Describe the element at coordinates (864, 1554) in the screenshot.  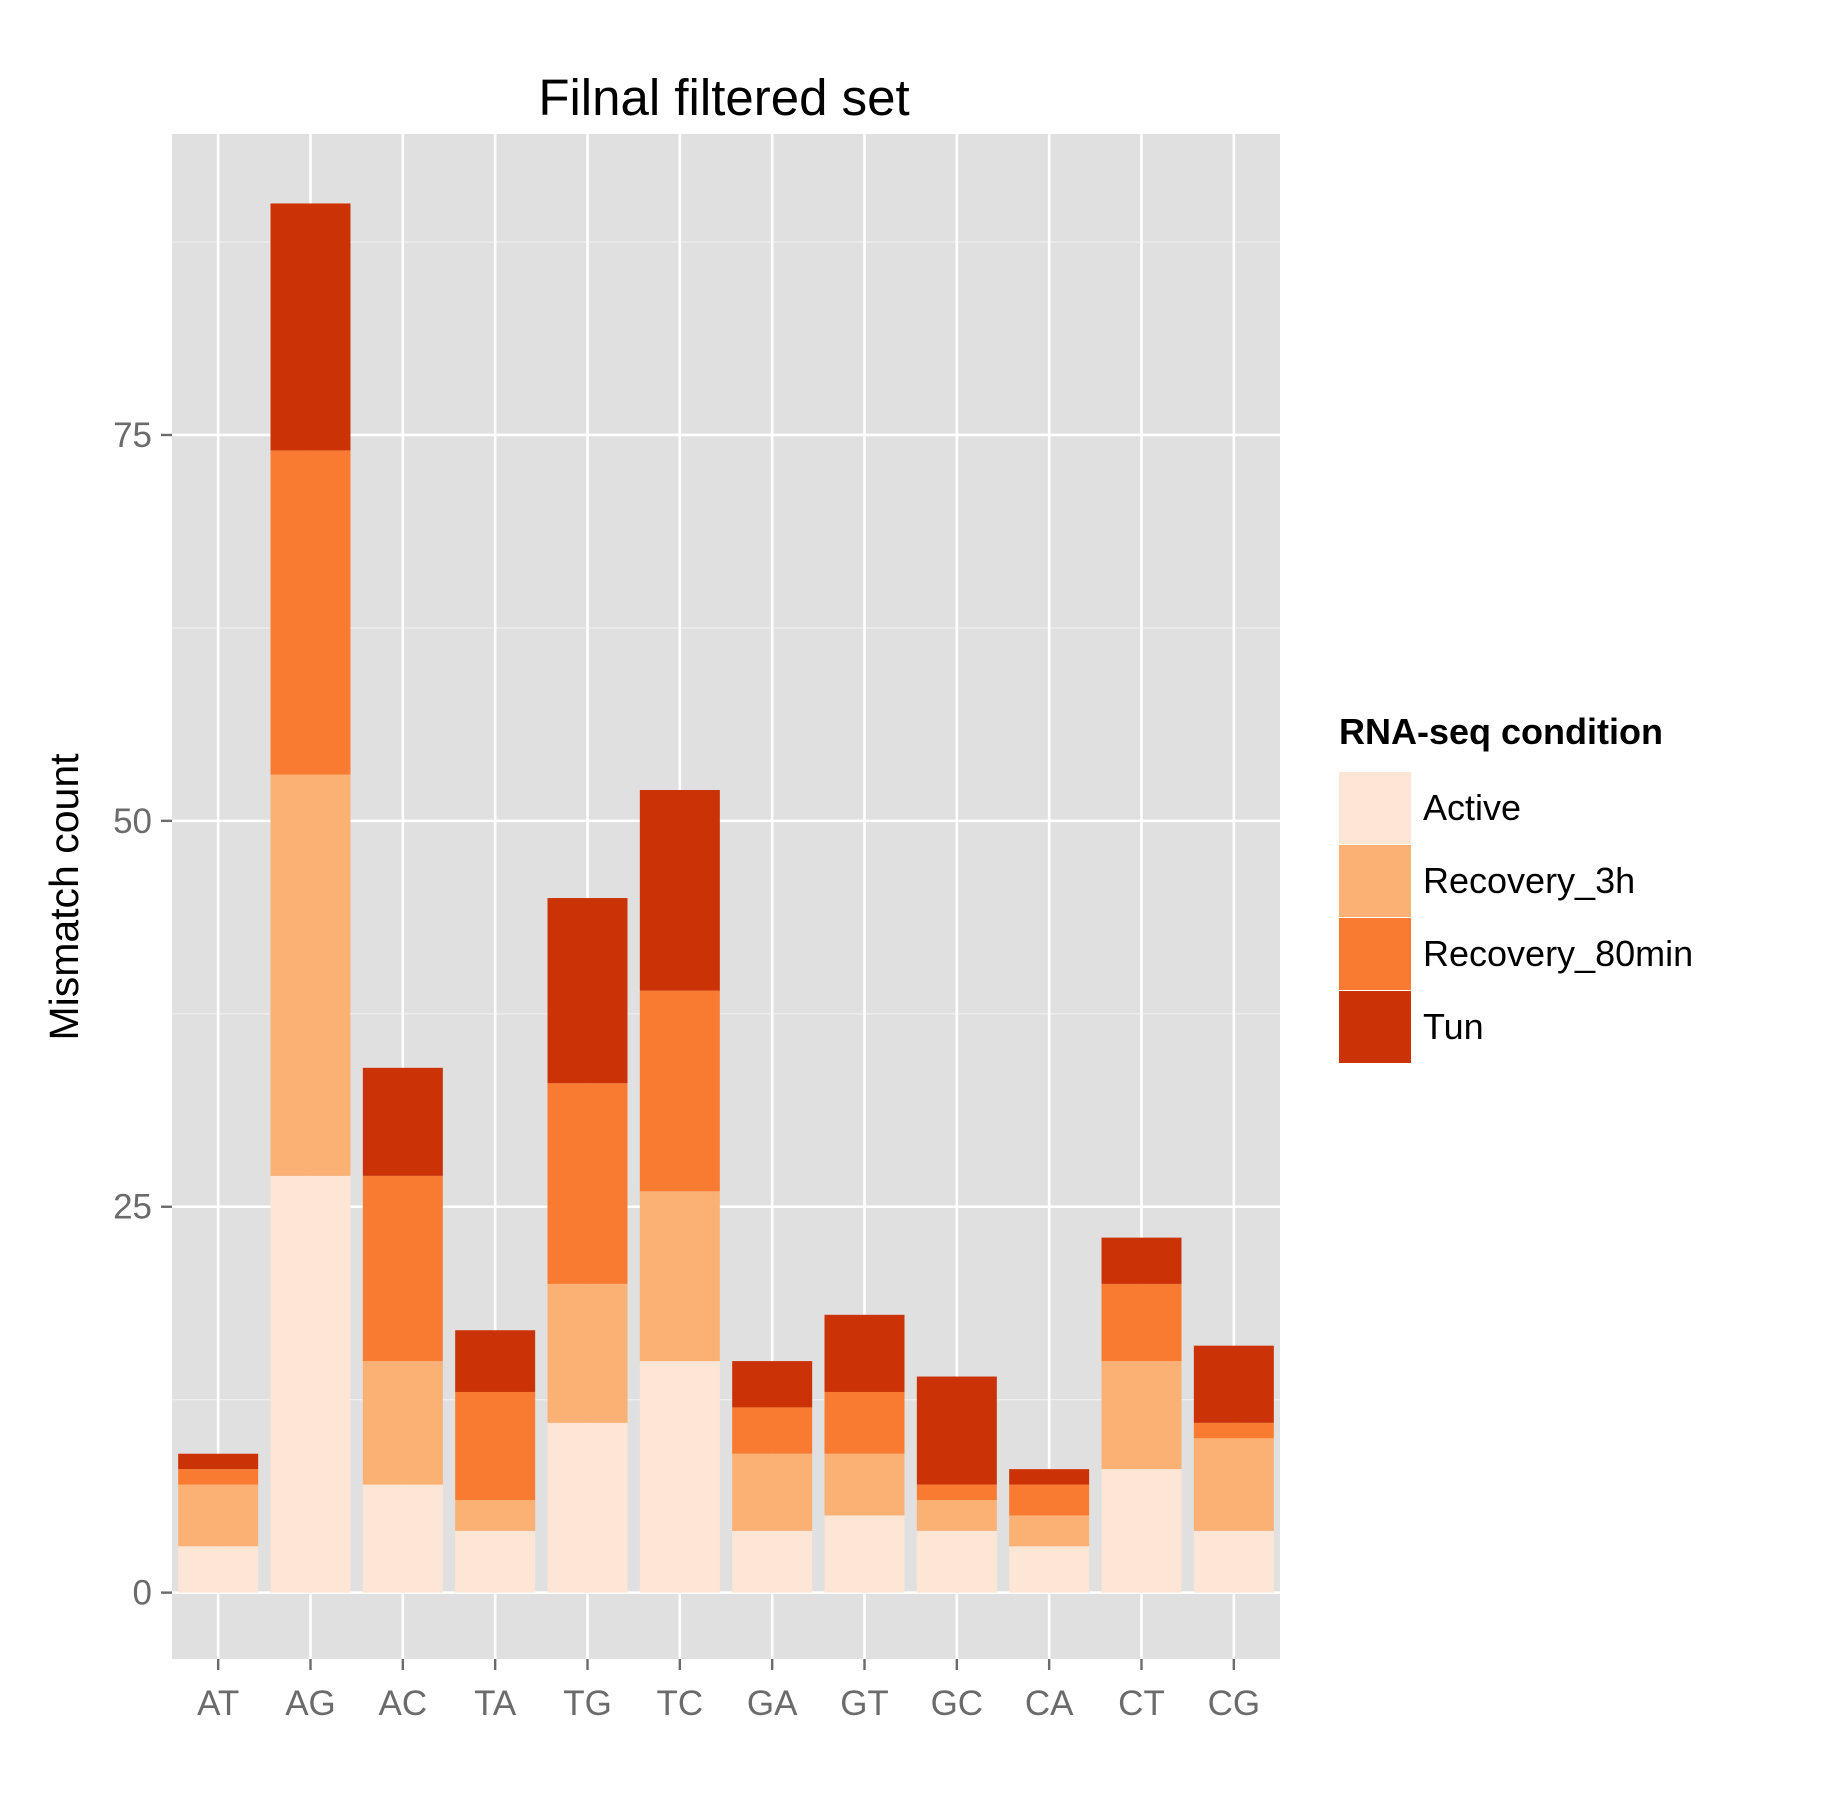
I see `bar-segment-gt-active` at that location.